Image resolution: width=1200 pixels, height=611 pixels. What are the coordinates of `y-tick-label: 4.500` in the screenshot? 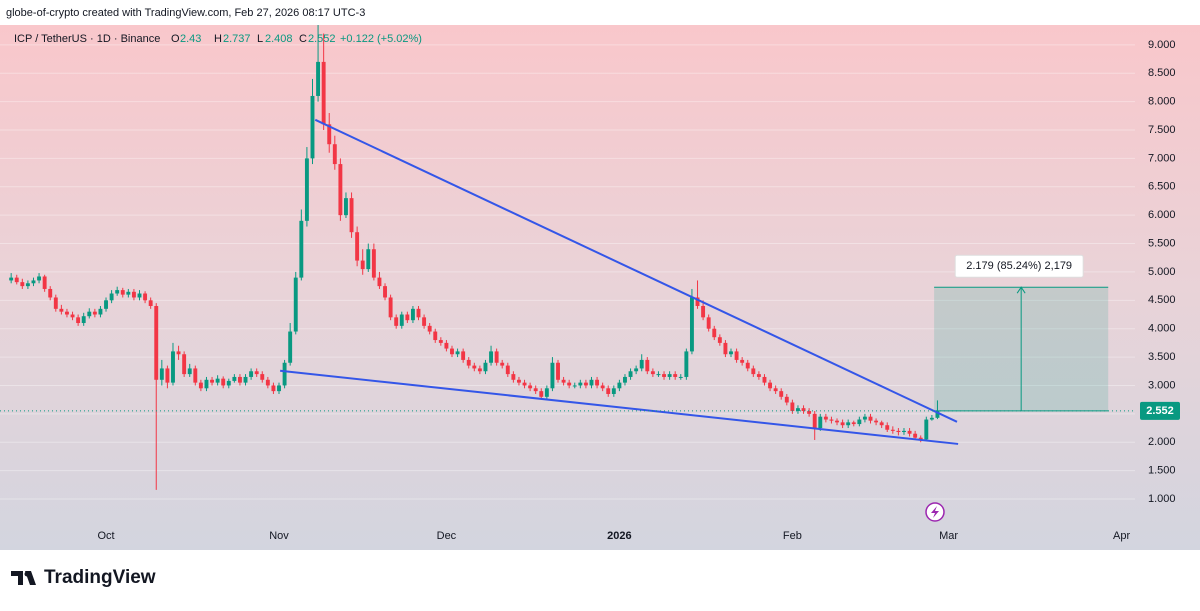 It's located at (1162, 300).